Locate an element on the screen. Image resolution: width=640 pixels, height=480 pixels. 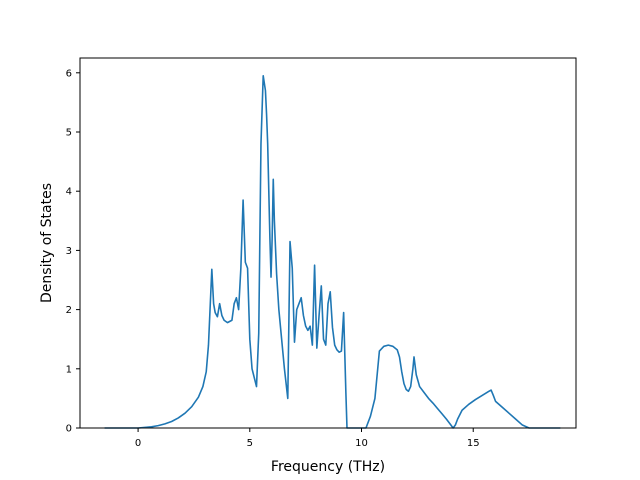
x-tick-label: 10 is located at coordinates (361, 443).